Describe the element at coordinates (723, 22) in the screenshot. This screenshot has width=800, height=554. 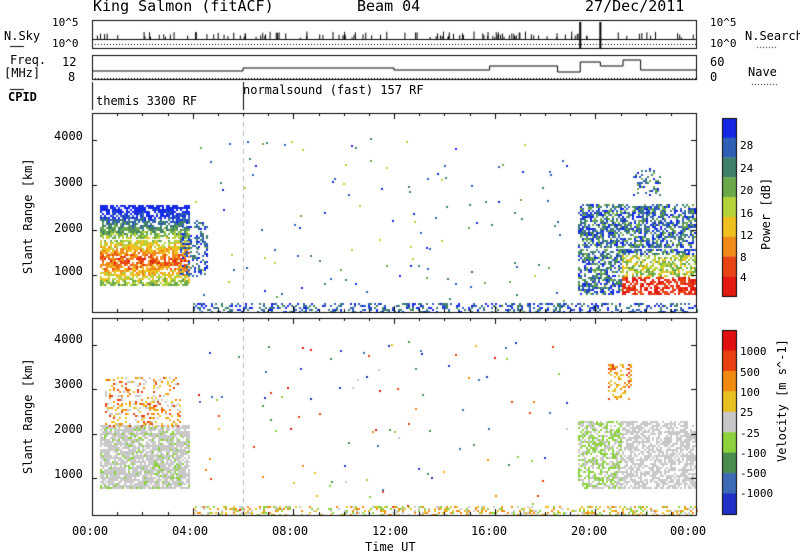
I see `sky-tick-top-right: 10^5` at that location.